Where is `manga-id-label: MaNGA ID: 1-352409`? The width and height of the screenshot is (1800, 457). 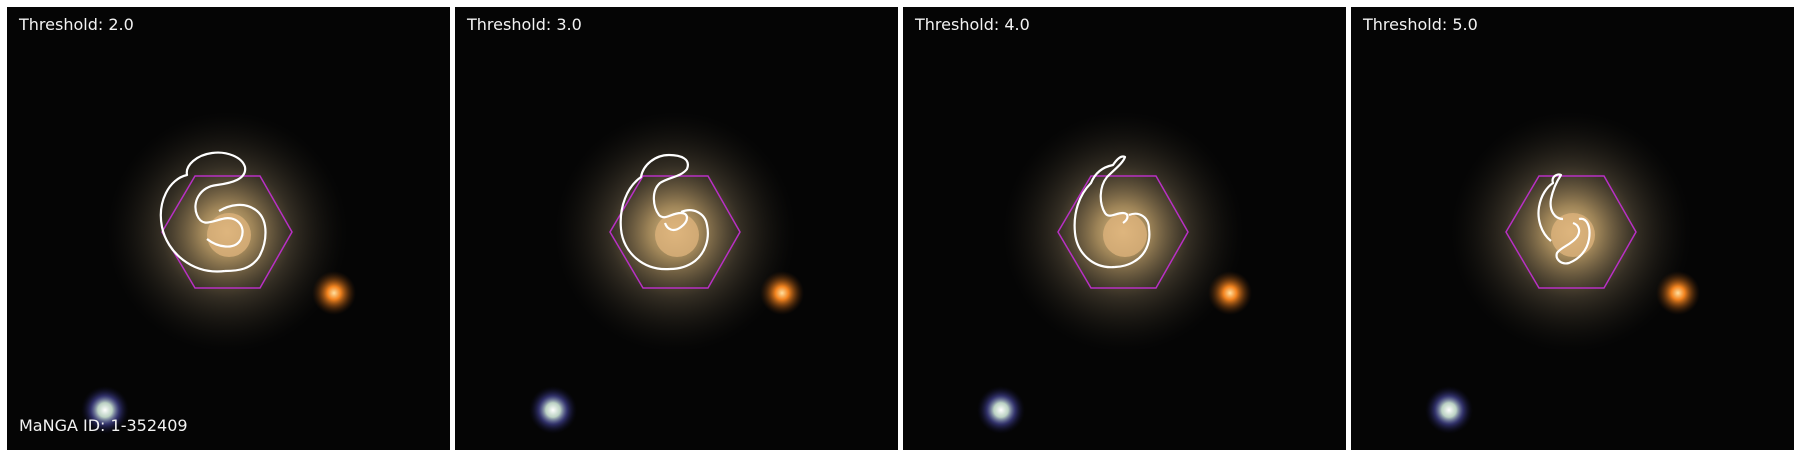
manga-id-label: MaNGA ID: 1-352409 is located at coordinates (103, 425).